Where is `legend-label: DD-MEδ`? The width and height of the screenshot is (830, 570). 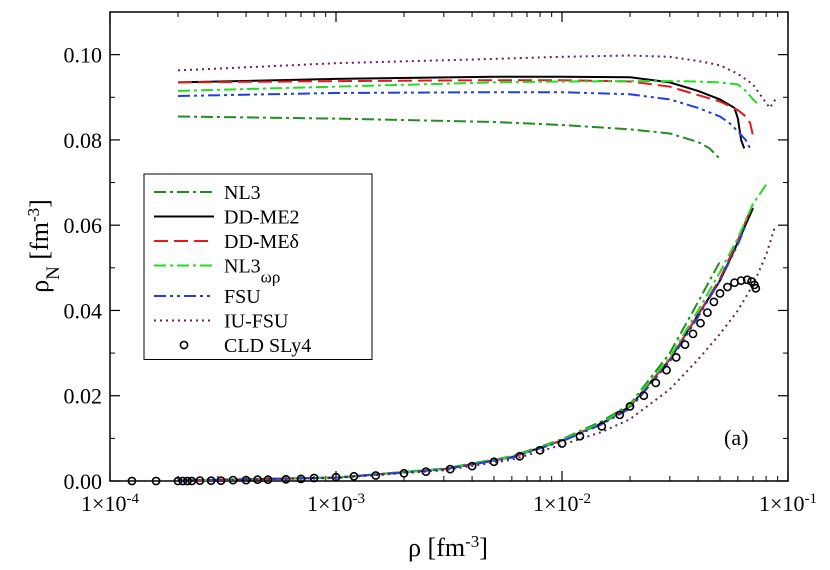
legend-label: DD-MEδ is located at coordinates (261, 242).